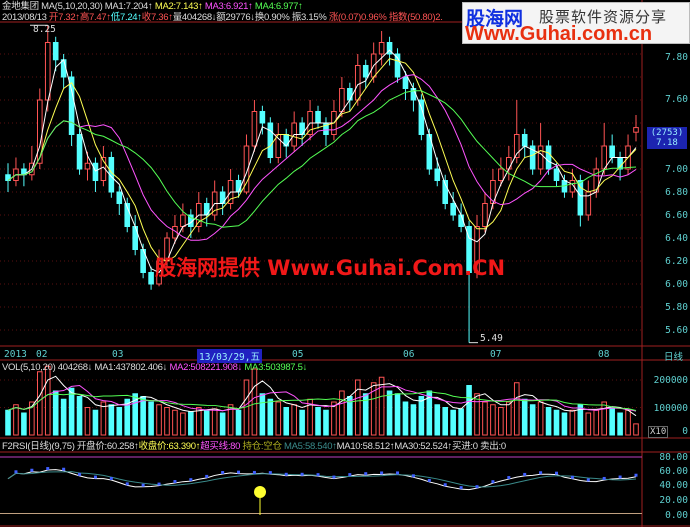  Describe the element at coordinates (72, 6) in the screenshot. I see `ma-label: MA(5,10,20,30)` at that location.